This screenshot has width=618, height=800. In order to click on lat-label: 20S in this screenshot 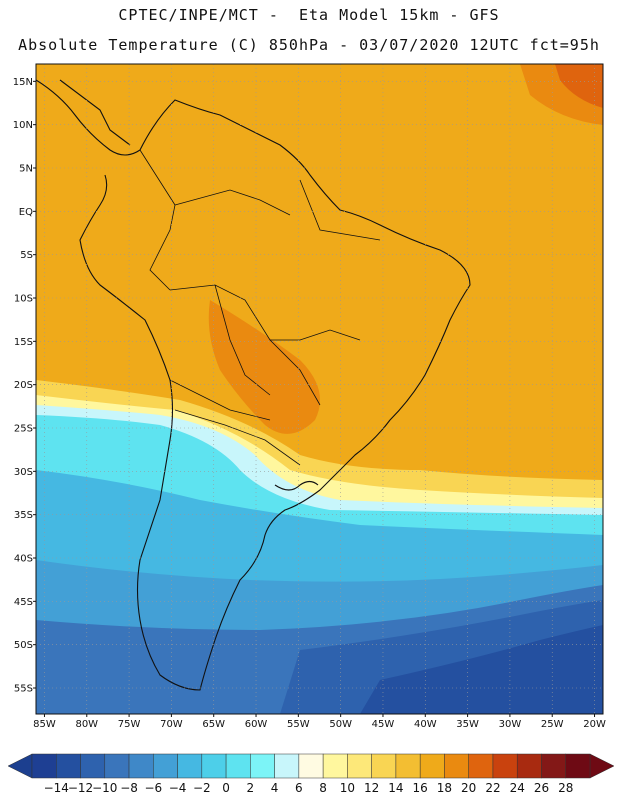, I will do `click(23, 385)`.